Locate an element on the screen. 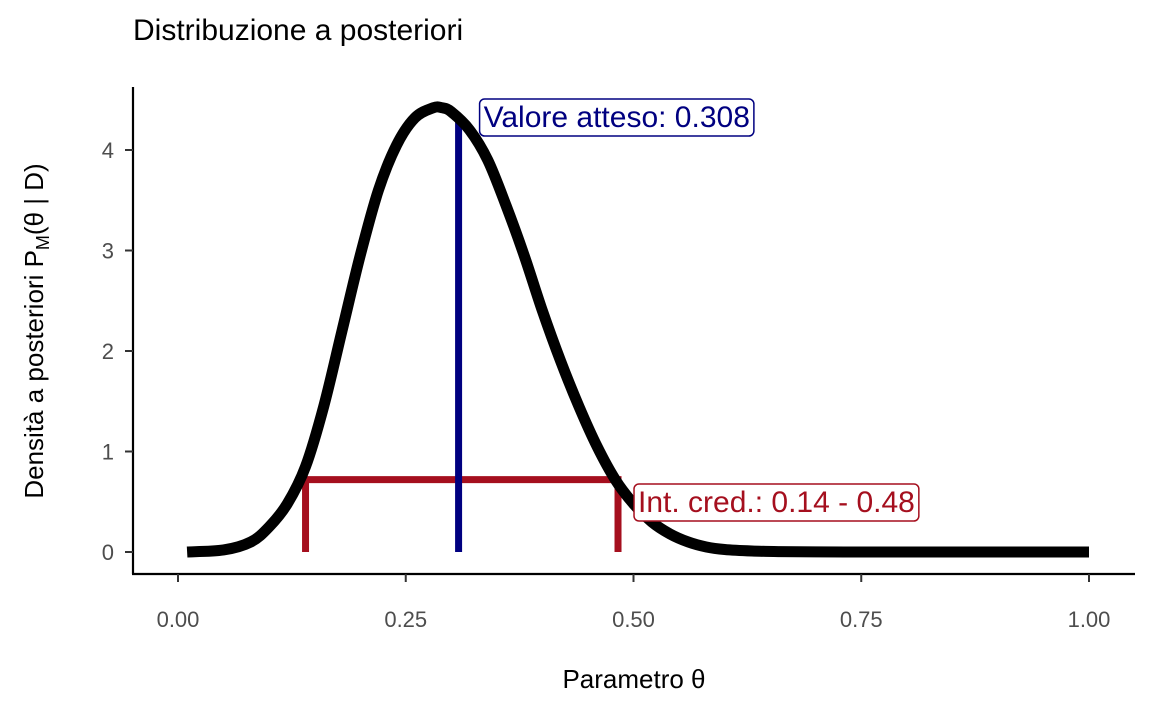  y-axis-title: Densità a posteriori PM(θ | D) is located at coordinates (36, 330).